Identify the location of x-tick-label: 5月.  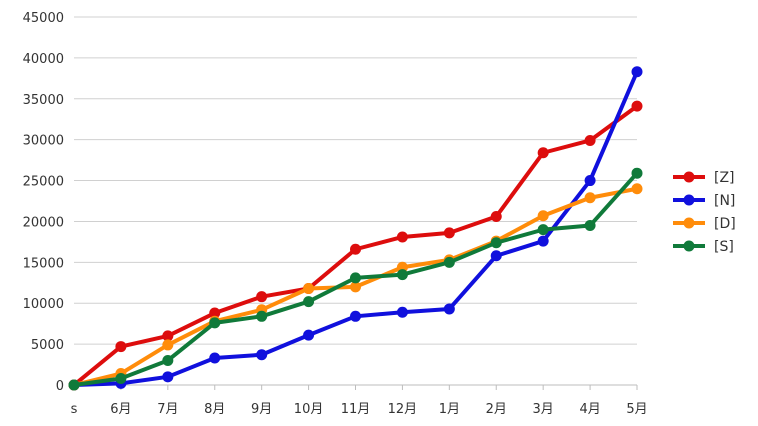
(636, 409).